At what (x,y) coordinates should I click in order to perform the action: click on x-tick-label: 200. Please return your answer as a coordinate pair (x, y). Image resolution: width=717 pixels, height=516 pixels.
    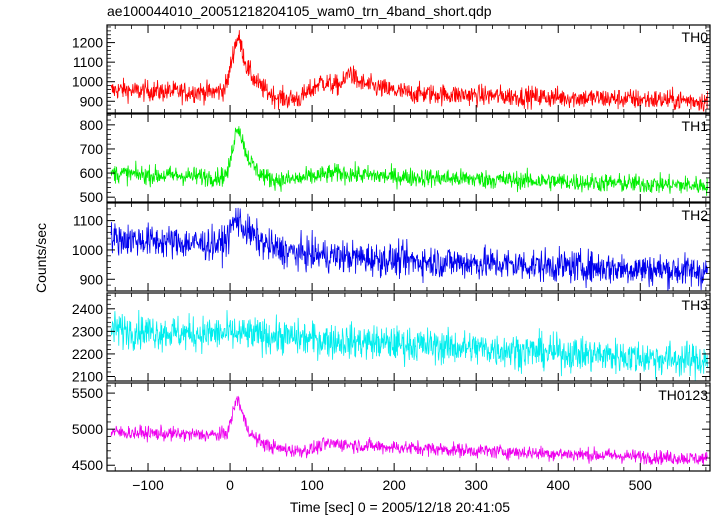
    Looking at the image, I should click on (394, 485).